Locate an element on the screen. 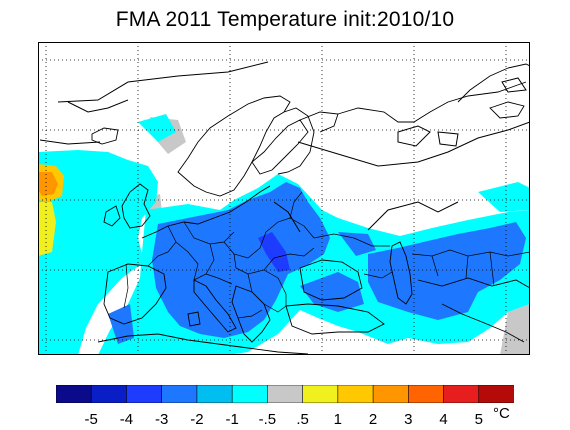 This screenshot has height=430, width=570. legend-label: -4 is located at coordinates (126, 419).